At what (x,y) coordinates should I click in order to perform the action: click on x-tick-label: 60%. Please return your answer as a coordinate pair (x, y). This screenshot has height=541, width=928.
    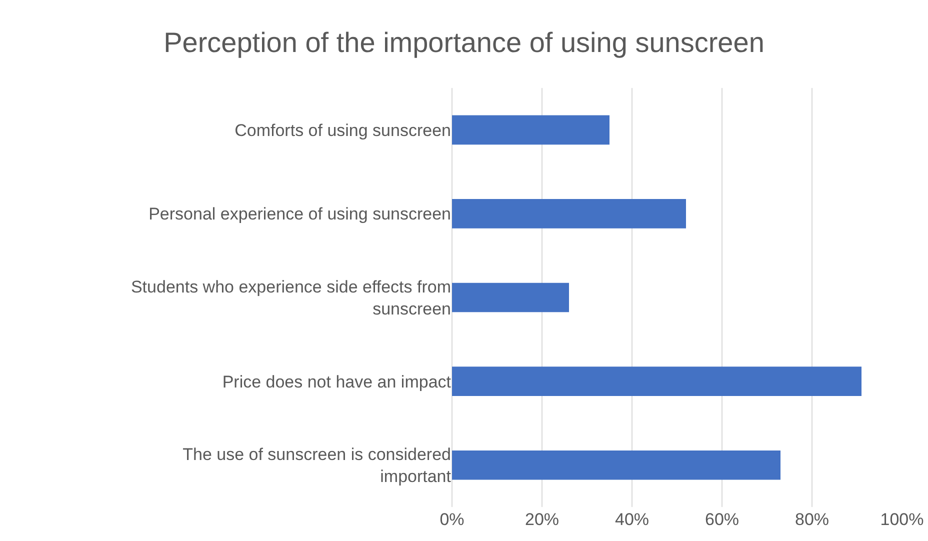
    Looking at the image, I should click on (722, 519).